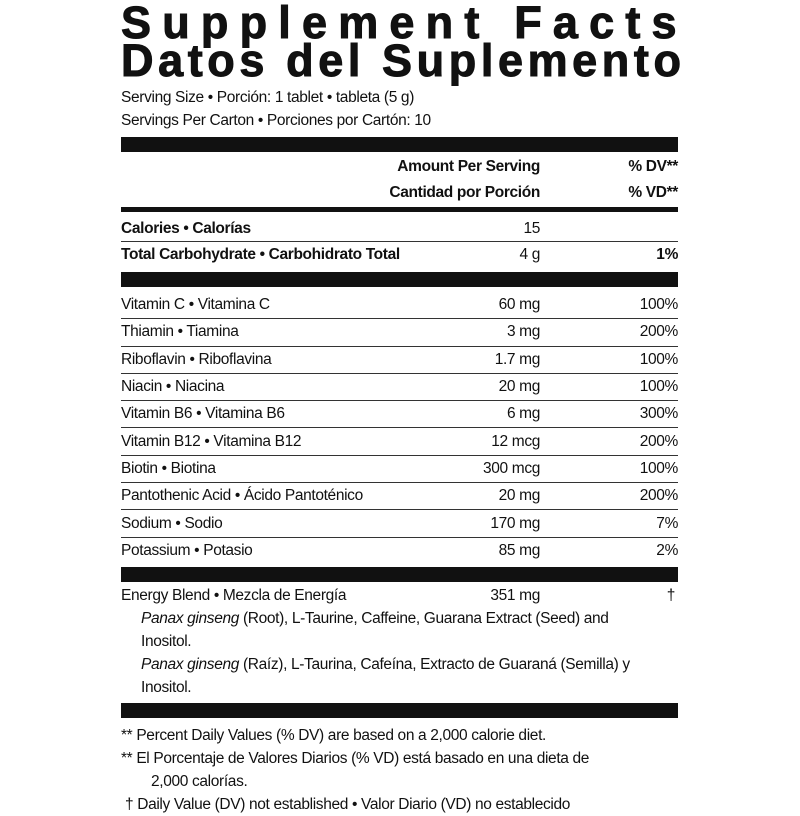  What do you see at coordinates (180, 332) in the screenshot?
I see `nutrient-name: Thiamin • Tiamina` at bounding box center [180, 332].